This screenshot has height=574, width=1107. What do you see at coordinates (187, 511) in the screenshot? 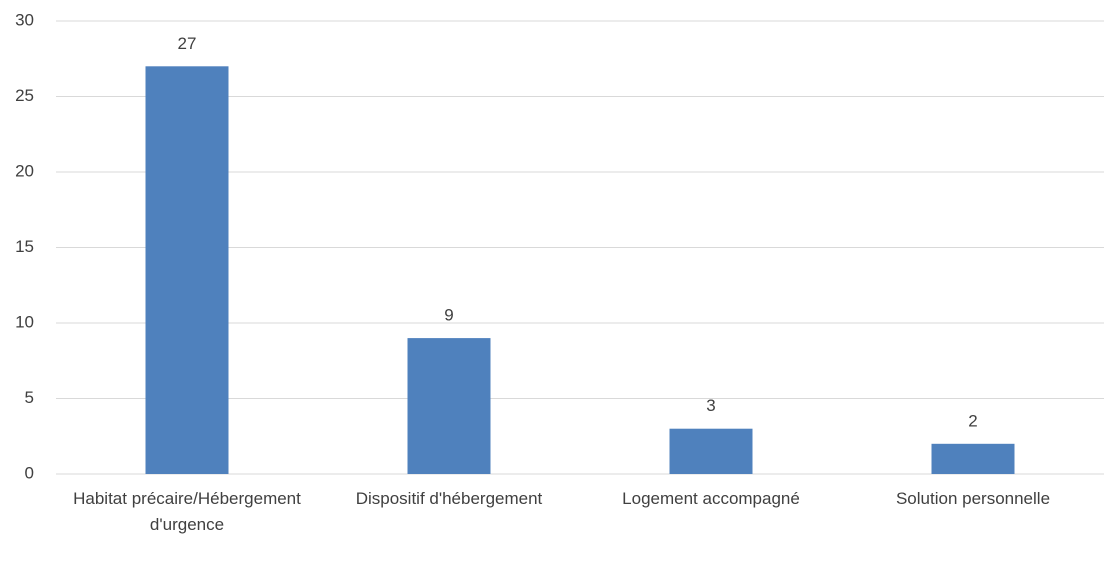
I see `x-tick-label: Habitat précaire/Hébergement d'urgence` at bounding box center [187, 511].